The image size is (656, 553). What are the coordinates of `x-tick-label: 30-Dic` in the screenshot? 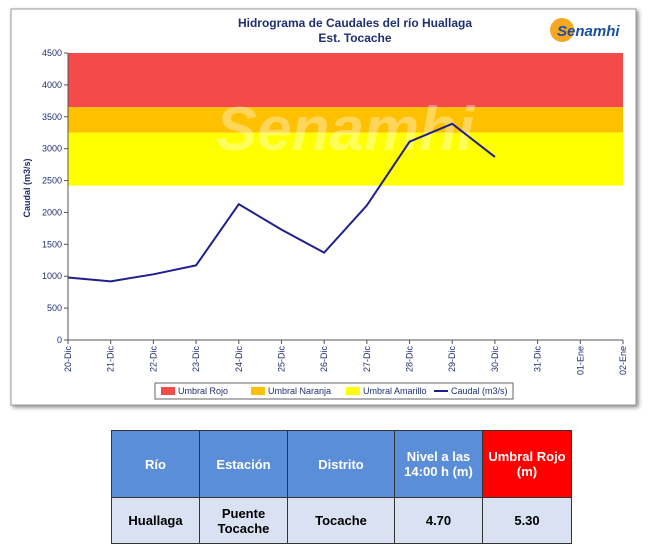 It's located at (495, 359).